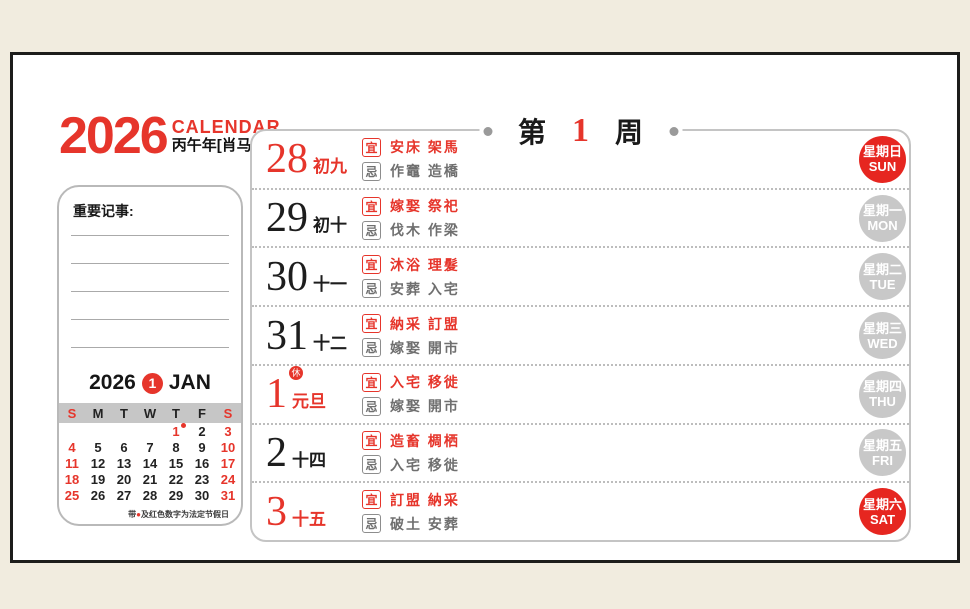 The width and height of the screenshot is (970, 609). I want to click on date-cell: 18, so click(72, 479).